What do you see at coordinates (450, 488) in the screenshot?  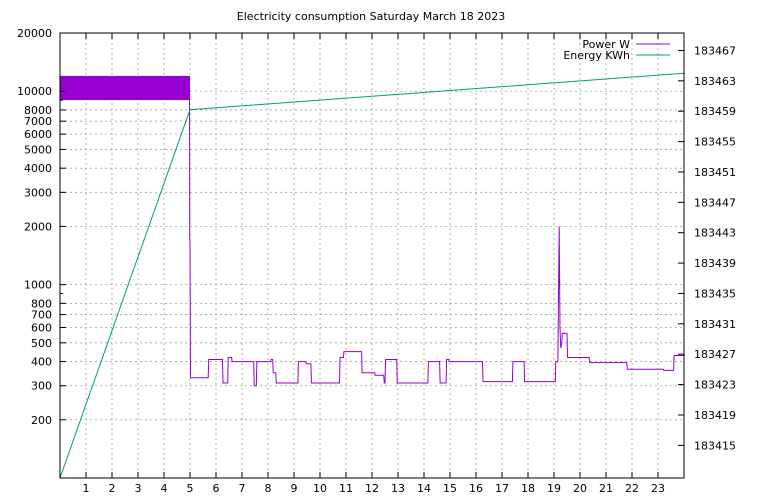 I see `x-tick-label: 15` at bounding box center [450, 488].